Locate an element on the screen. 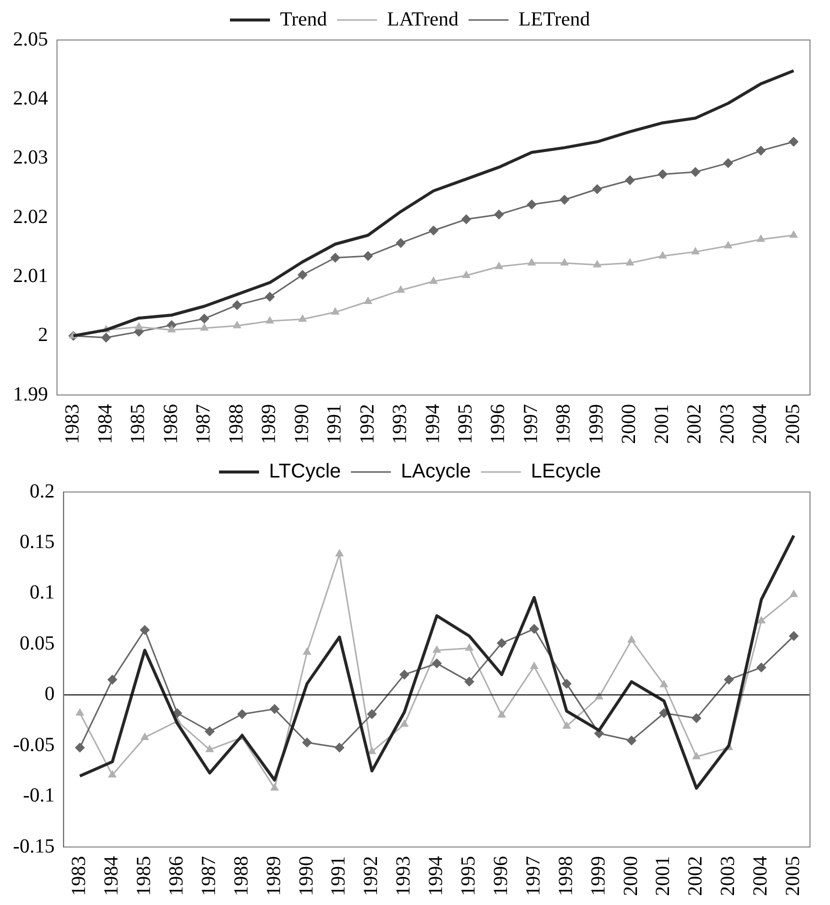 Image resolution: width=830 pixels, height=905 pixels. y-tick-label: -0.15 is located at coordinates (33, 846).